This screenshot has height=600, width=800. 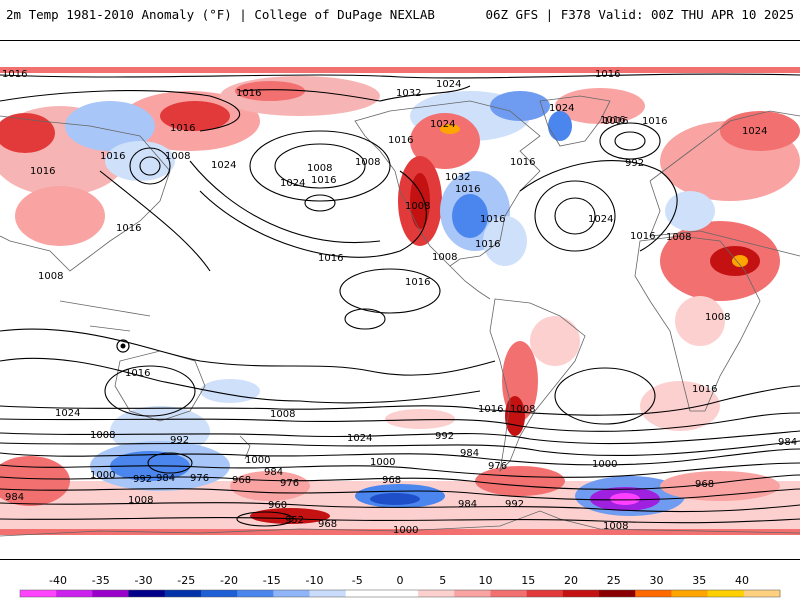 What do you see at coordinates (486, 580) in the screenshot?
I see `color-scale-tick-label: 10` at bounding box center [486, 580].